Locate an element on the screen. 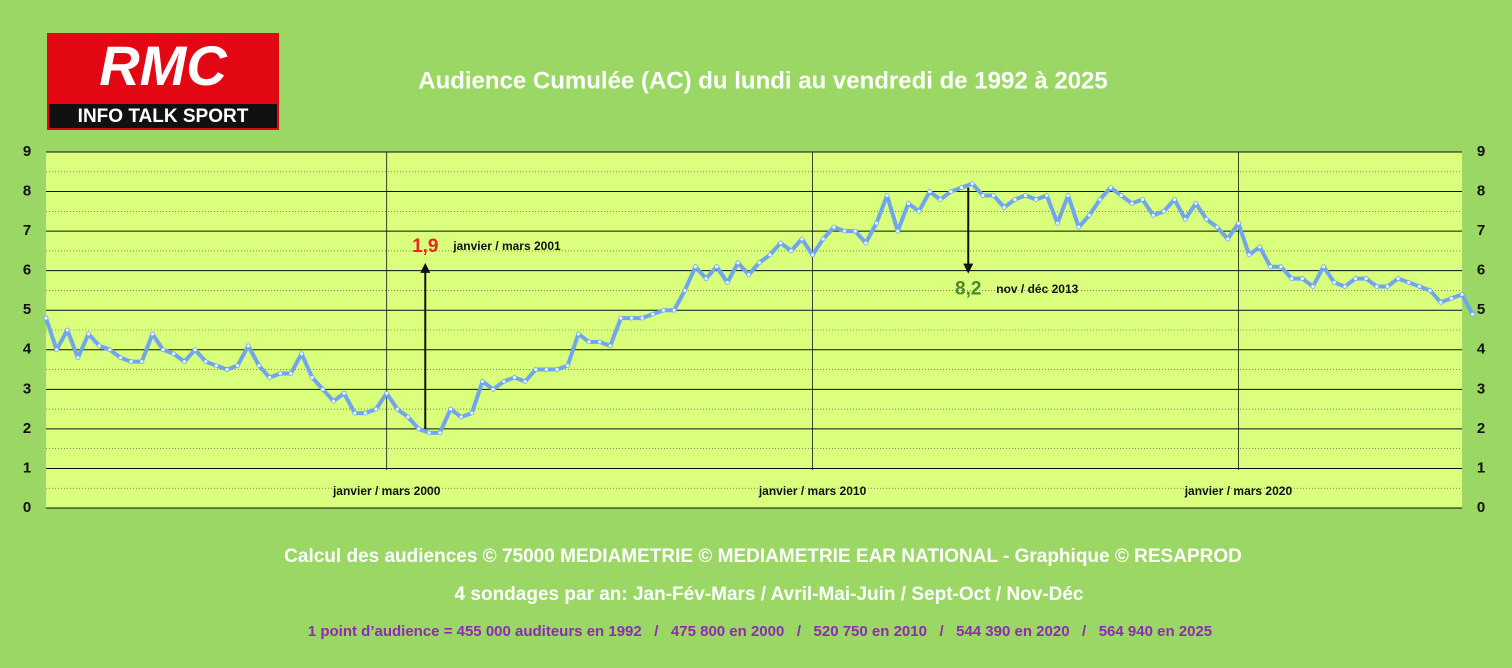  annotation-value: 1,9 is located at coordinates (425, 246).